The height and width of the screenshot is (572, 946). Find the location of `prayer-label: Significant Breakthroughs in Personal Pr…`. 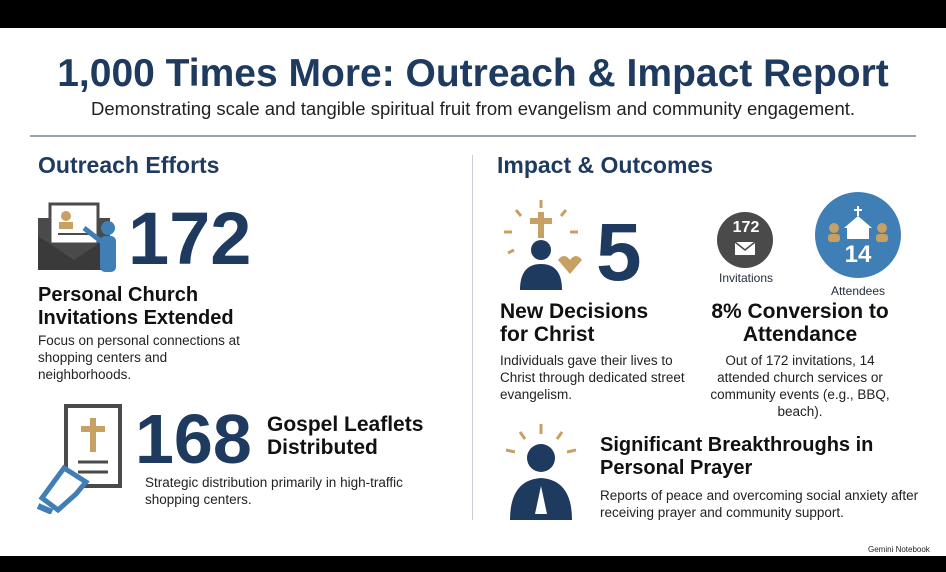

prayer-label: Significant Breakthroughs in Personal Pr… is located at coordinates (737, 456).